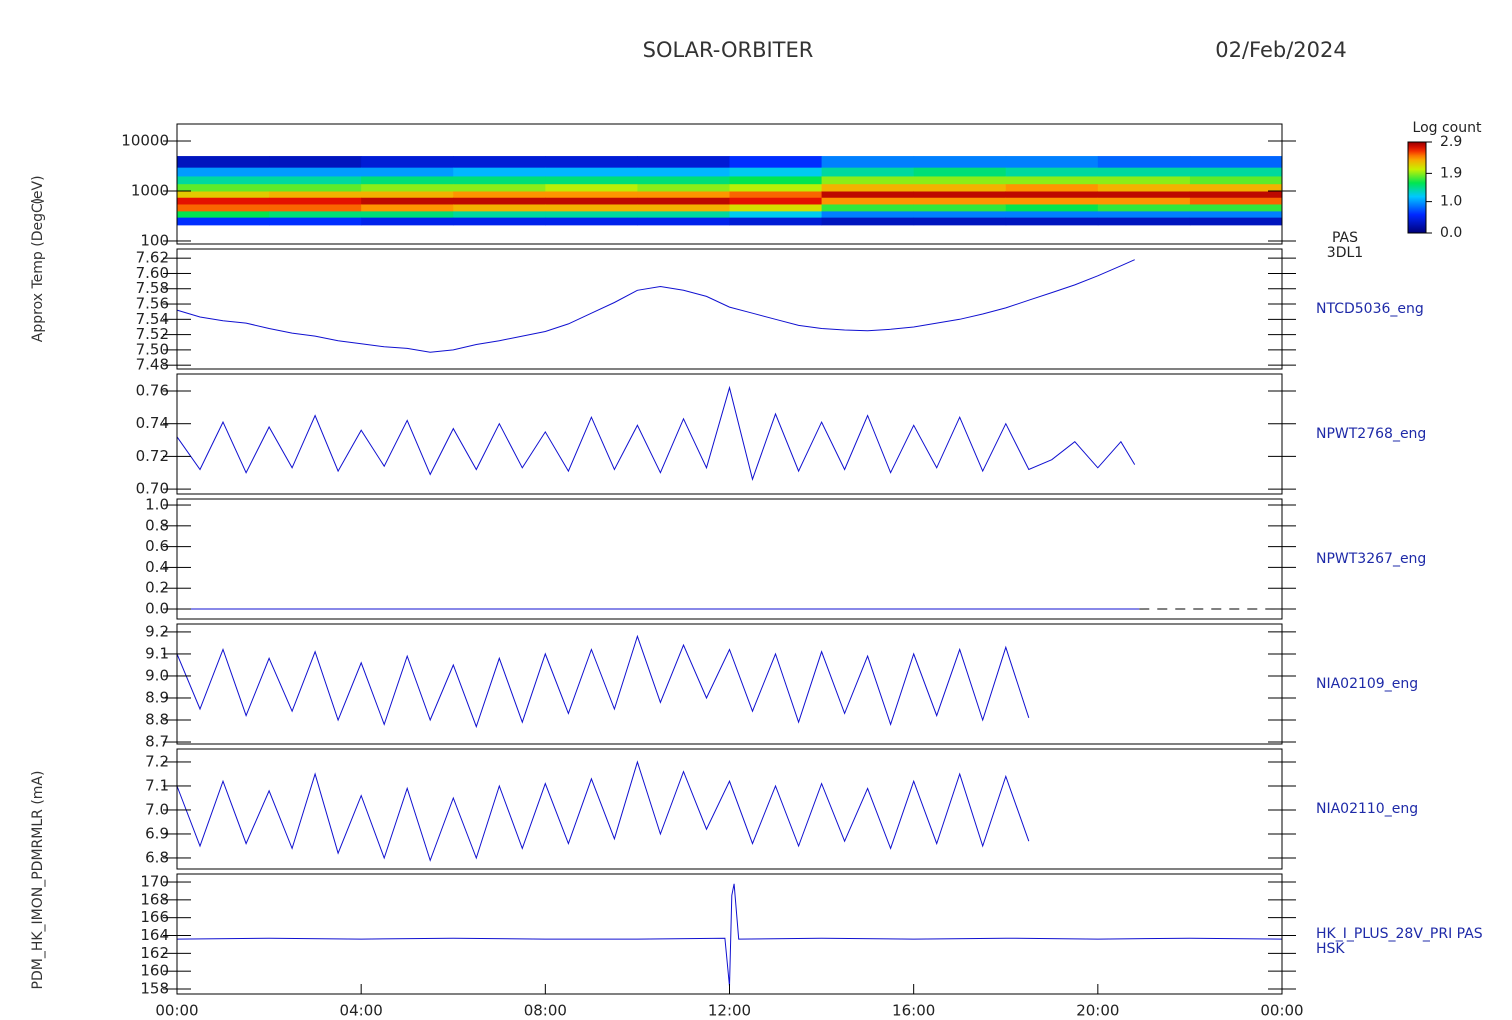 The image size is (1512, 1020). What do you see at coordinates (157, 809) in the screenshot?
I see `y-tick-label: 7.0` at bounding box center [157, 809].